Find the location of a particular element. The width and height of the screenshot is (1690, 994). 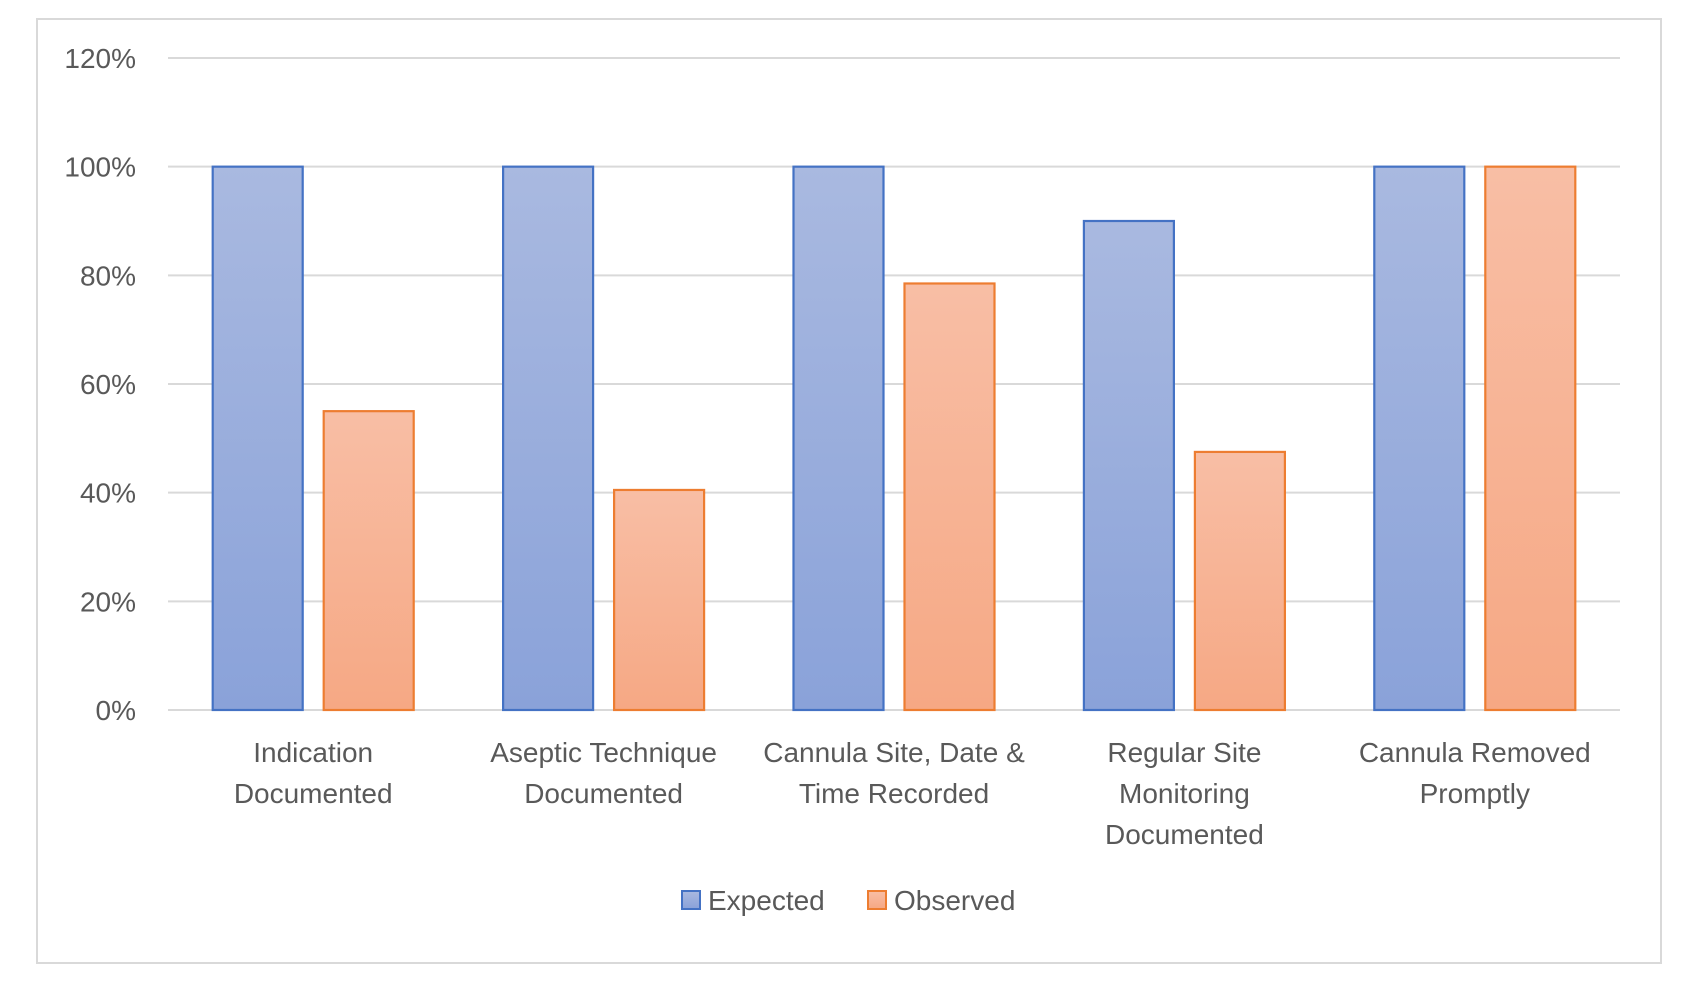

legend-label-observed: Observed is located at coordinates (954, 900).